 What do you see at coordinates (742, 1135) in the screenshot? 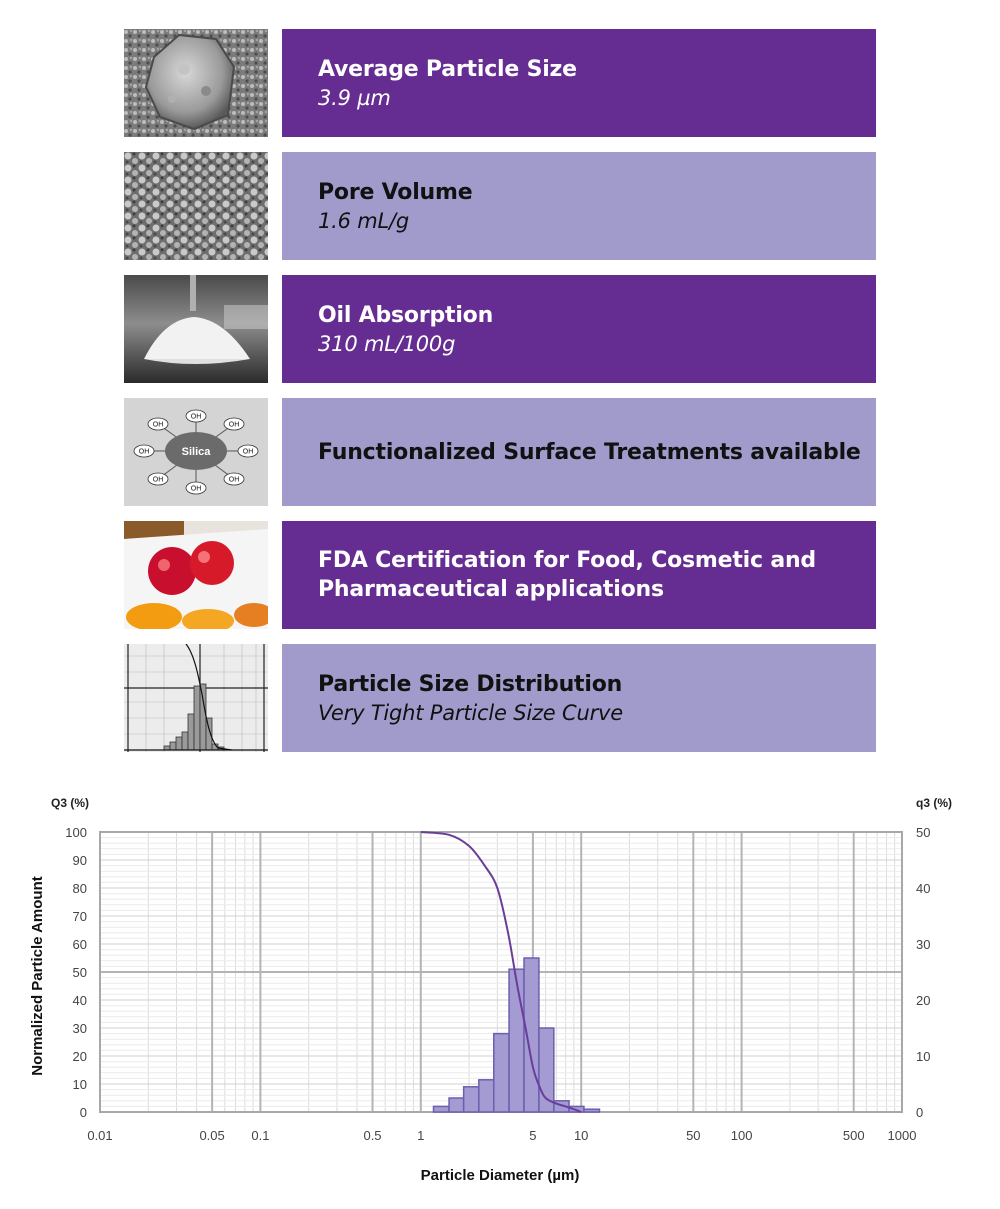
I see `x-tick-label: 100` at bounding box center [742, 1135].